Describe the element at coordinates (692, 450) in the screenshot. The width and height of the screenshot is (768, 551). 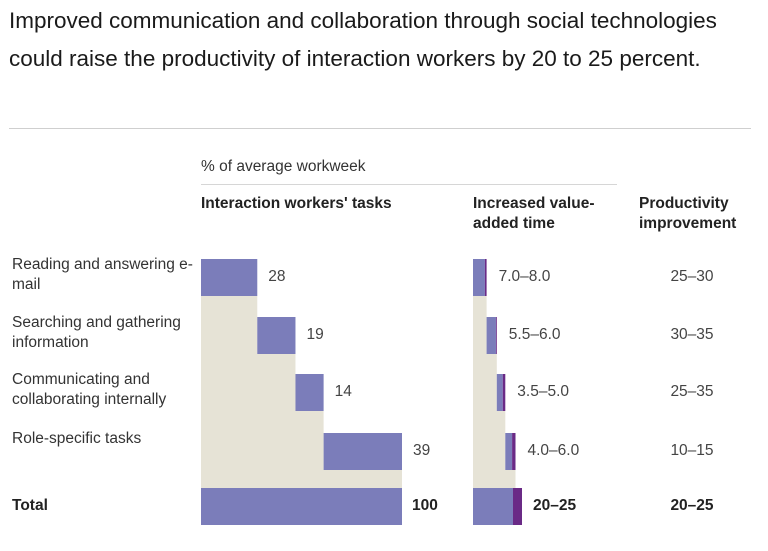
I see `productivity-label-4: 10–15` at that location.